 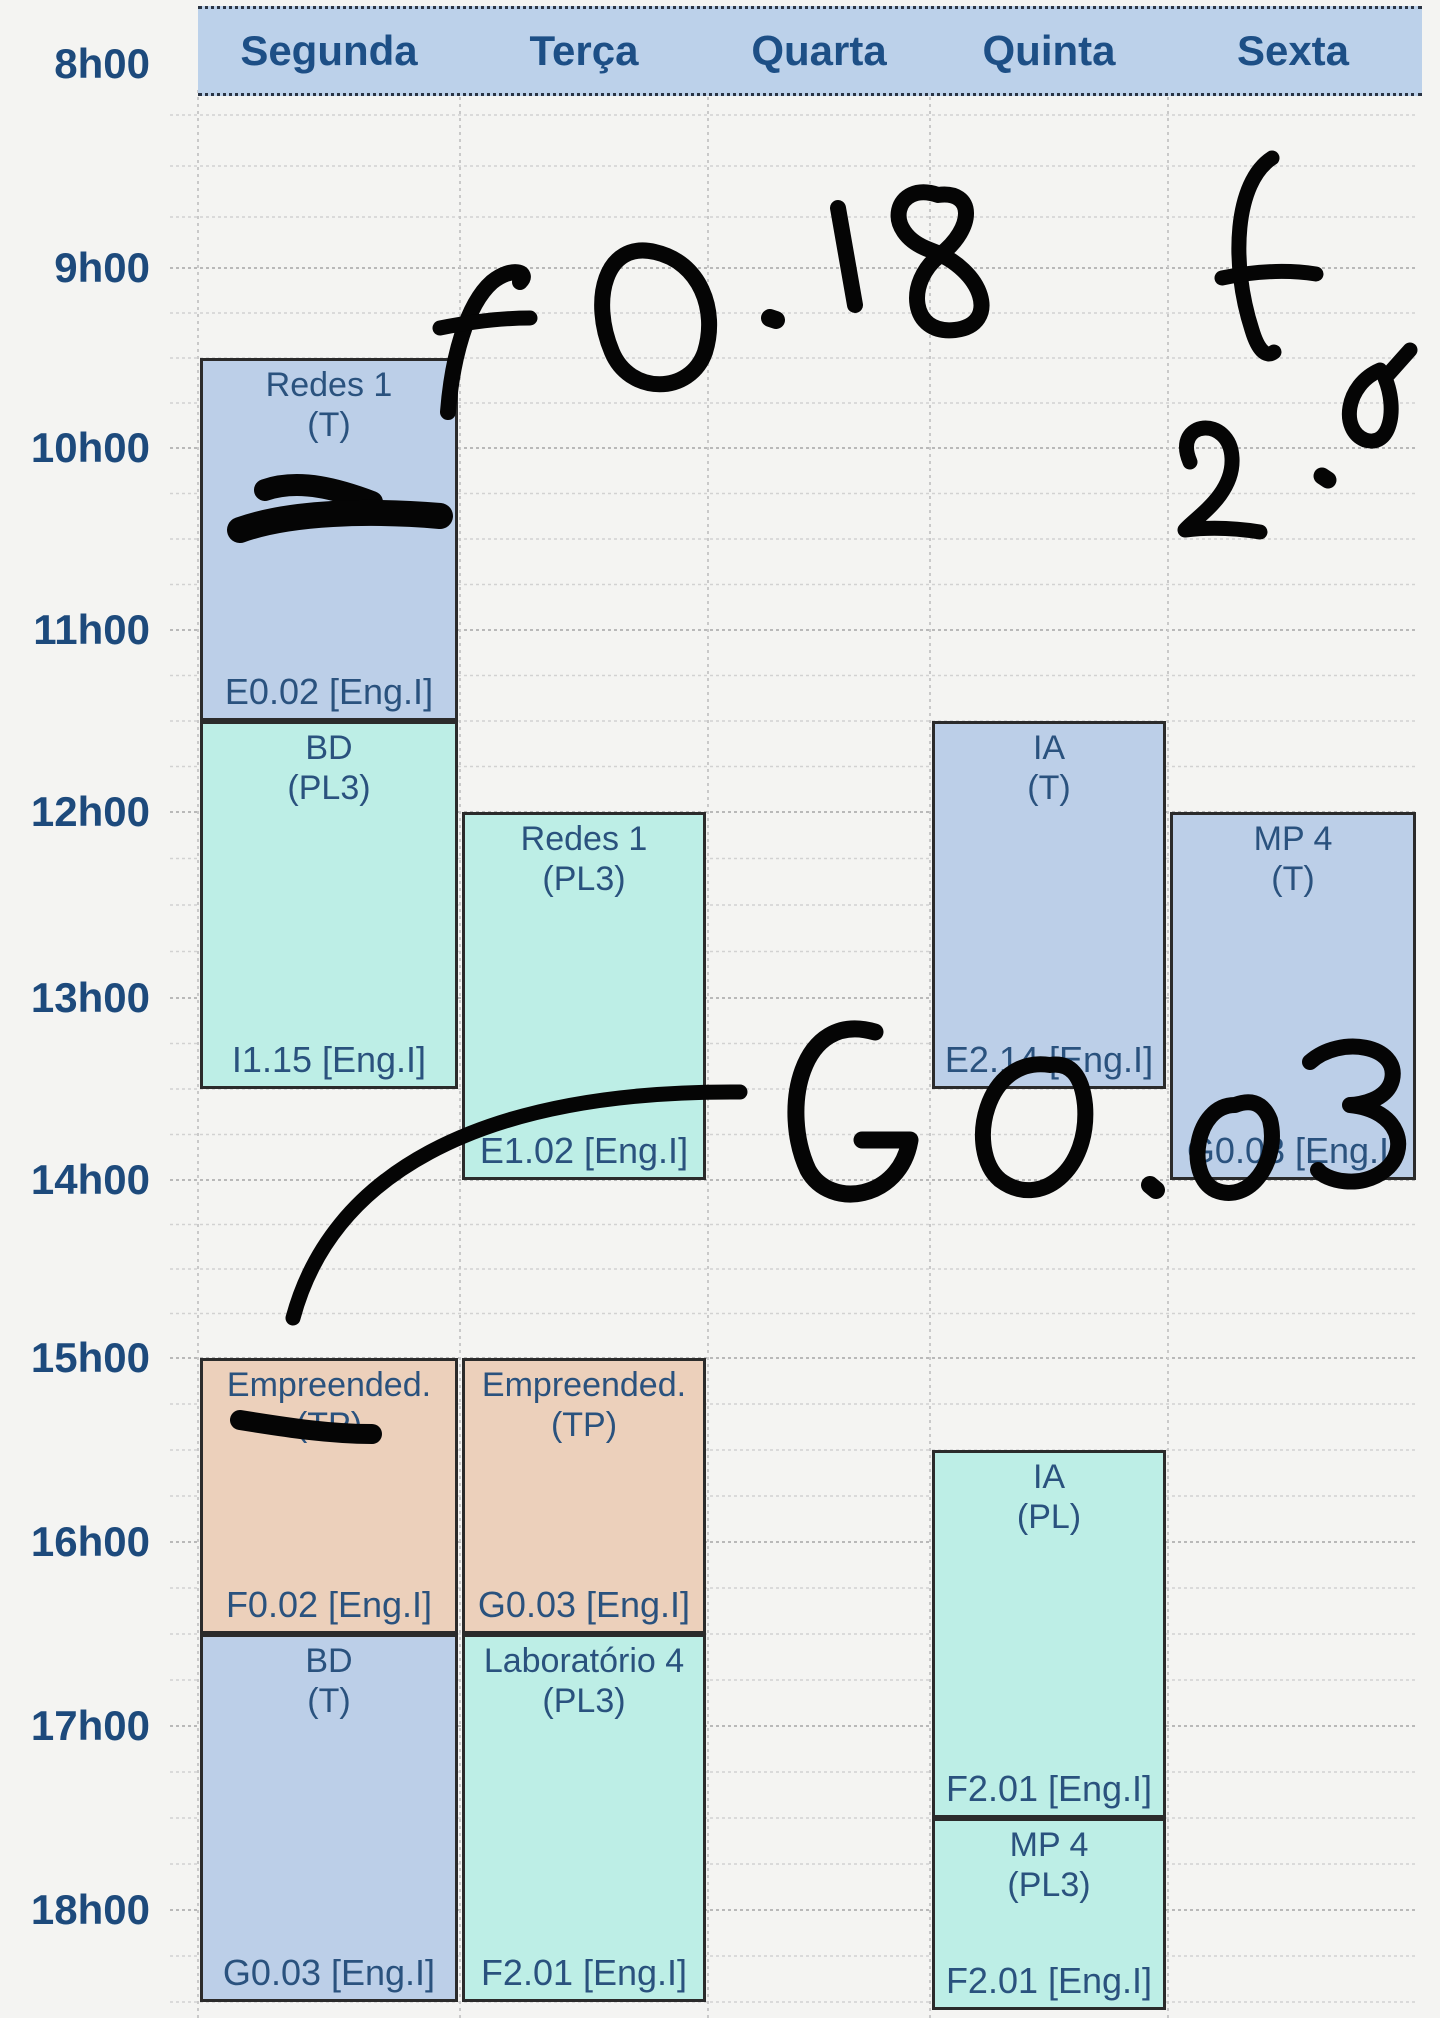 I want to click on time-label: 17h00, so click(x=90, y=1725).